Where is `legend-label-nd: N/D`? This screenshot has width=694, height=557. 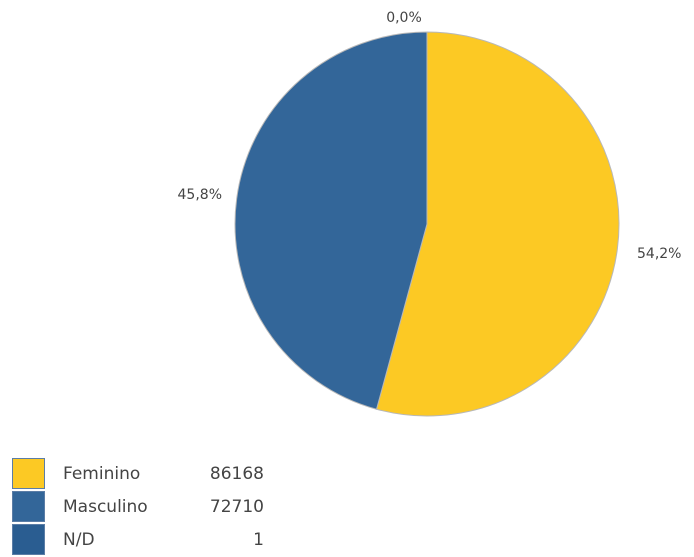
legend-label-nd: N/D is located at coordinates (127, 540).